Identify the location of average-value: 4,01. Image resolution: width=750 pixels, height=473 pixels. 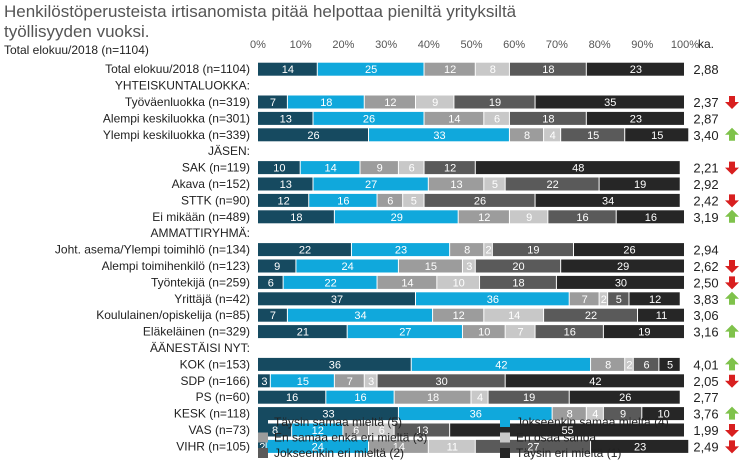
(705, 364).